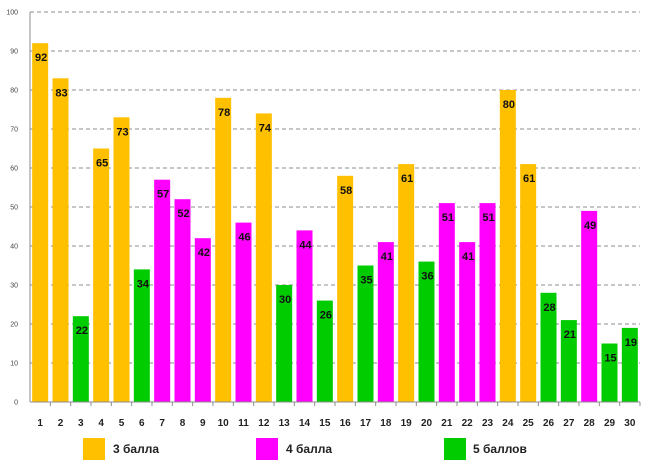 The image size is (650, 472). Describe the element at coordinates (41, 58) in the screenshot. I see `data-label-1: 92` at that location.